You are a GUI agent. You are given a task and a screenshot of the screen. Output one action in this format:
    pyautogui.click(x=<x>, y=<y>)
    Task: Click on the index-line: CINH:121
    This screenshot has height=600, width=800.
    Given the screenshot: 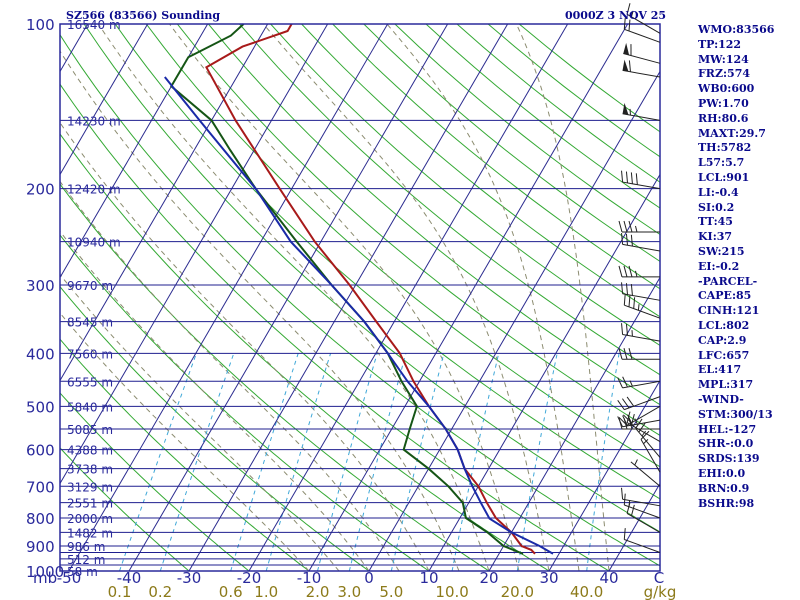 What is the action you would take?
    pyautogui.click(x=729, y=311)
    